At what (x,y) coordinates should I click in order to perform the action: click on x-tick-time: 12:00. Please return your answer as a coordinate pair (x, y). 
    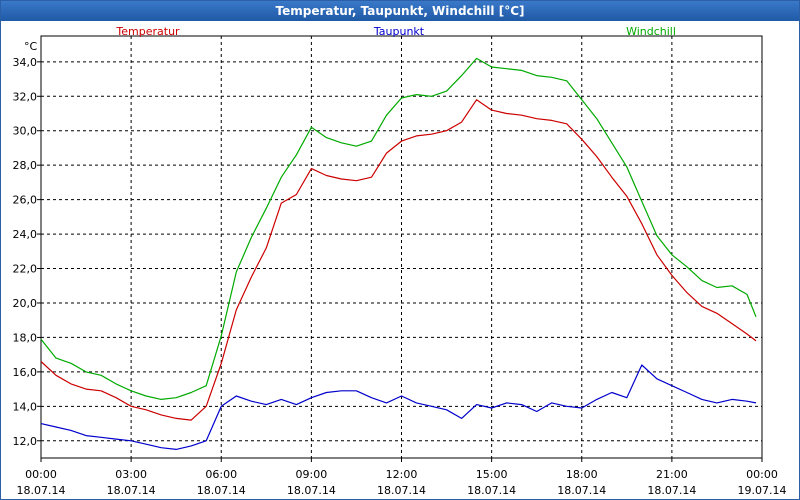
    Looking at the image, I should click on (402, 474).